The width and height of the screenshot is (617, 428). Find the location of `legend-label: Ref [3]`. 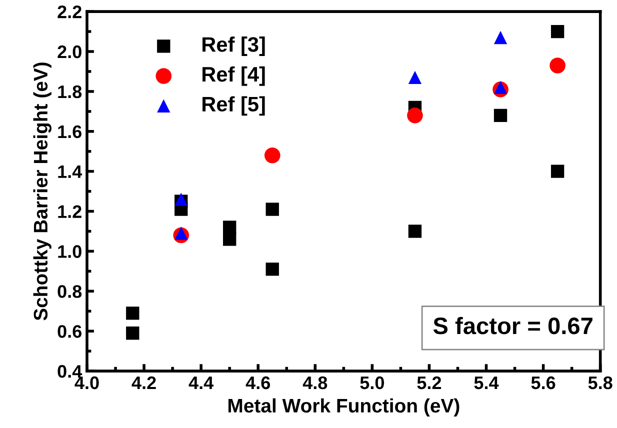

legend-label: Ref [3] is located at coordinates (233, 46).